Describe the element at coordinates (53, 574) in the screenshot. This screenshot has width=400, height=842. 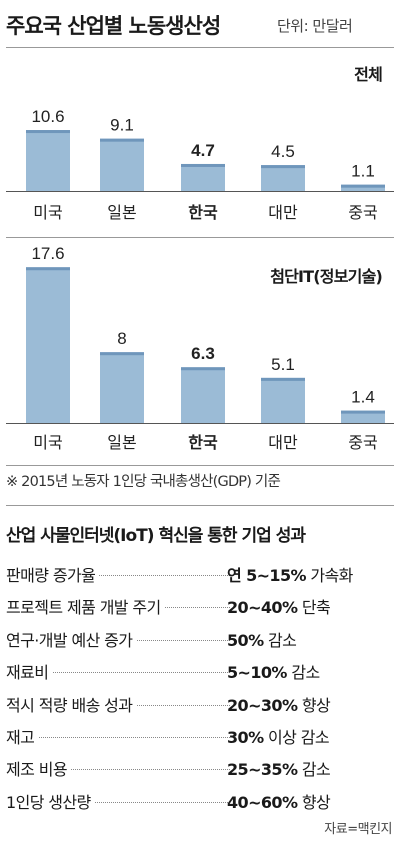
I see `iot-row-label: 판매량 증가율` at that location.